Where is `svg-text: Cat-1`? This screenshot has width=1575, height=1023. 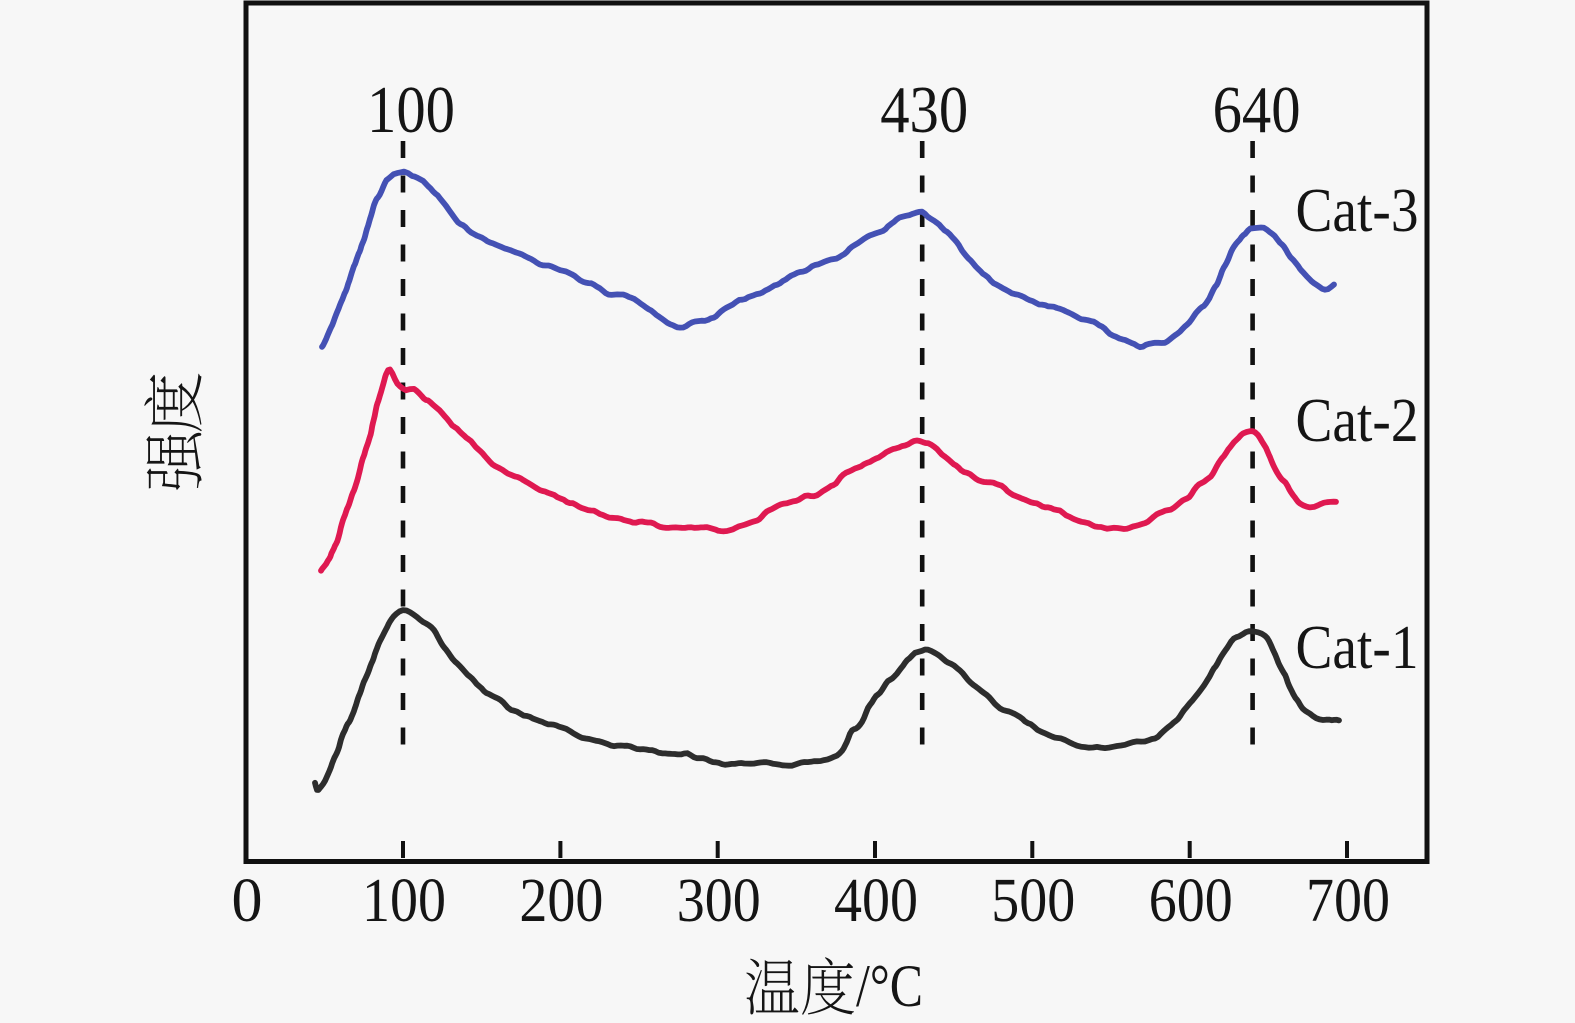 svg-text: Cat-1 is located at coordinates (1357, 648).